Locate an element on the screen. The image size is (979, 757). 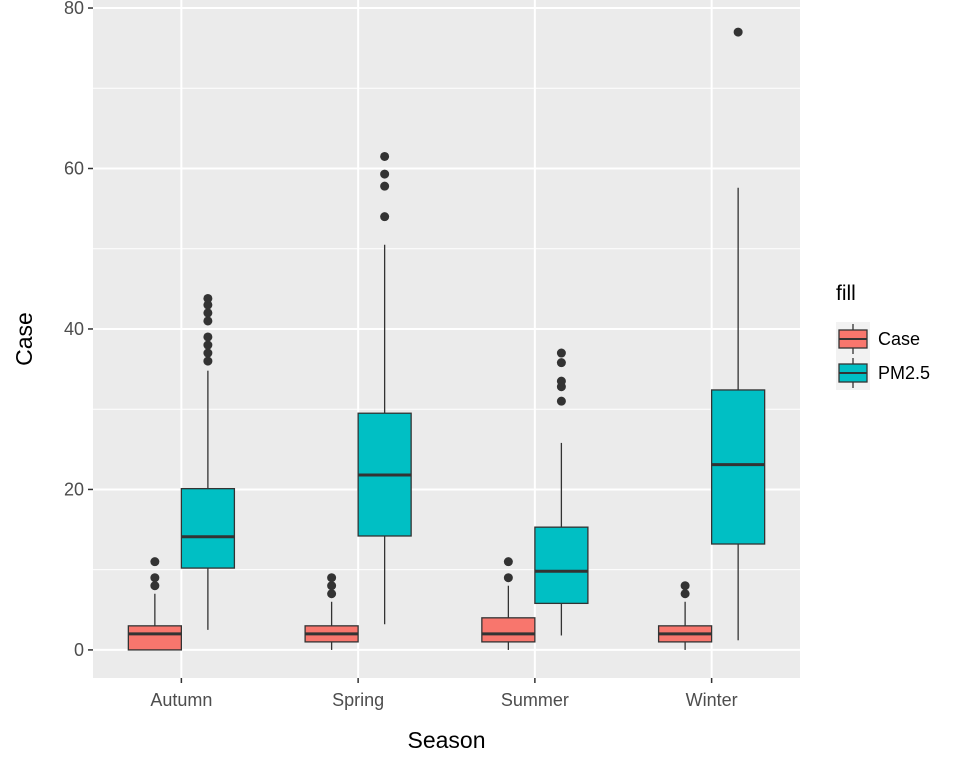
legend-title: fill is located at coordinates (846, 293).